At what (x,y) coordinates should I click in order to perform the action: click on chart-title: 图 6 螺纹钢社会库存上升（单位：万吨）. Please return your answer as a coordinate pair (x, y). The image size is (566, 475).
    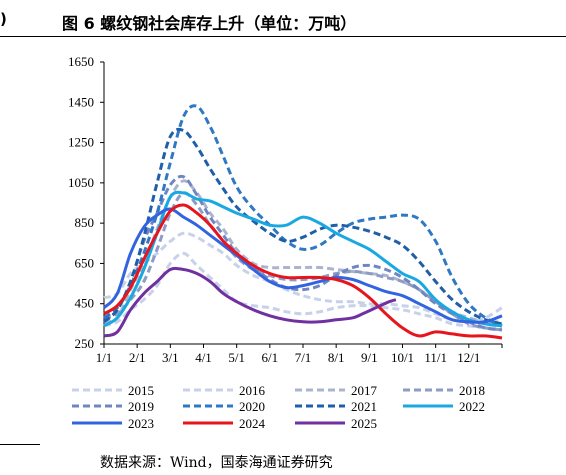
    Looking at the image, I should click on (209, 23).